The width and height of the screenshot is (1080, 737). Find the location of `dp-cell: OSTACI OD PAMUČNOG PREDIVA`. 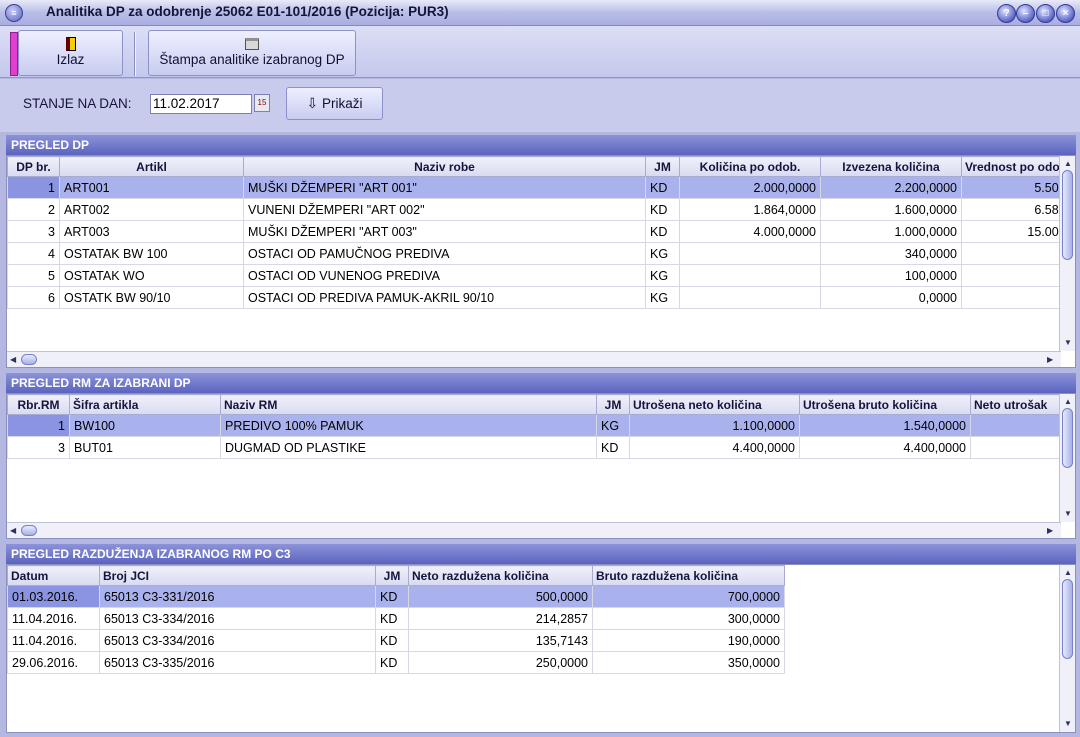

dp-cell: OSTACI OD PAMUČNOG PREDIVA is located at coordinates (444, 253).